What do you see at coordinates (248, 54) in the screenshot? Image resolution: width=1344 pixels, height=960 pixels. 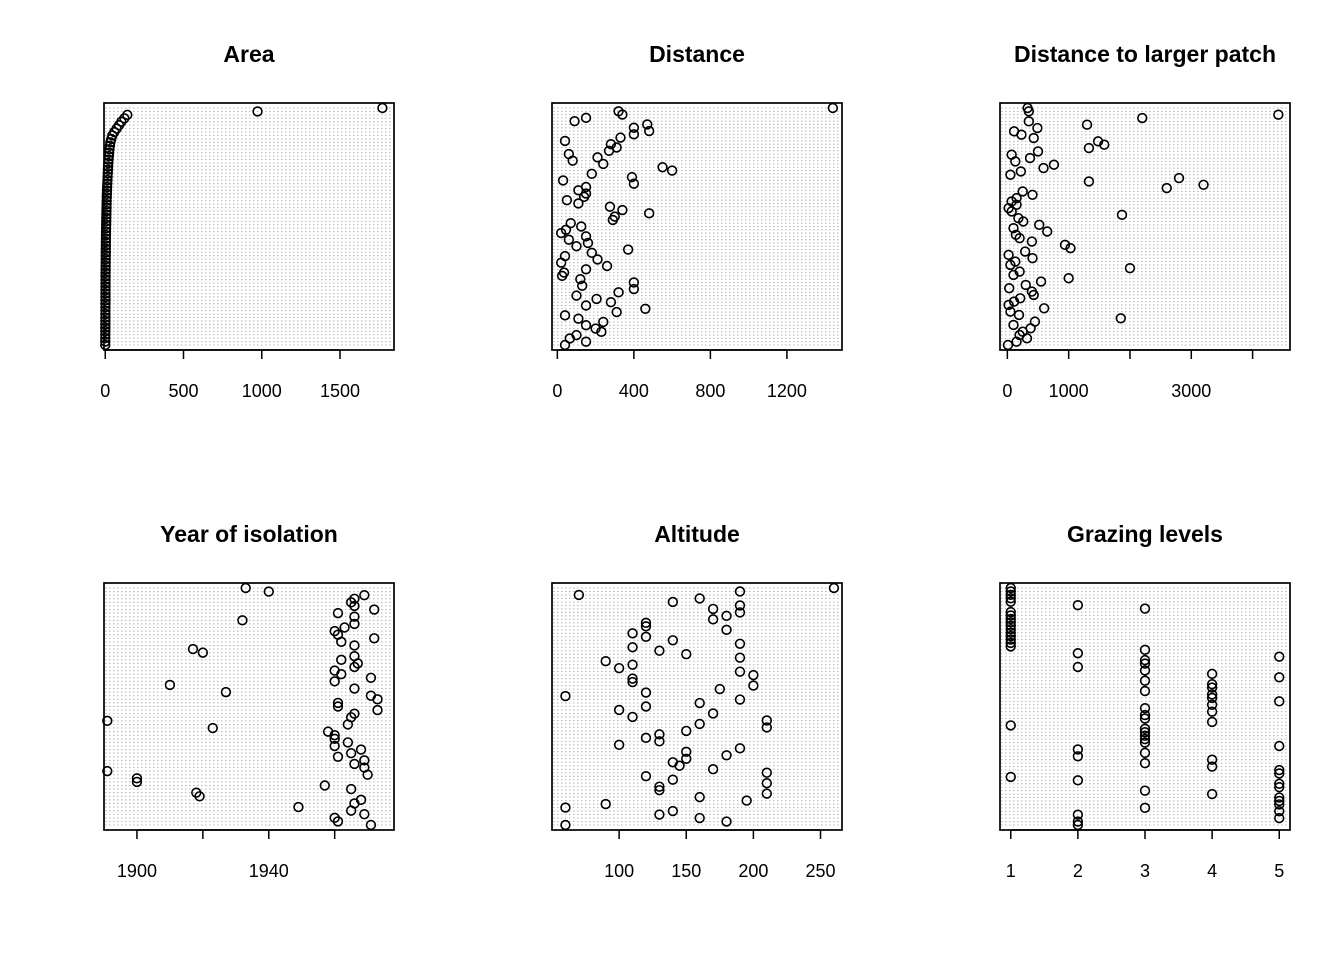 I see `chart-title: Area` at bounding box center [248, 54].